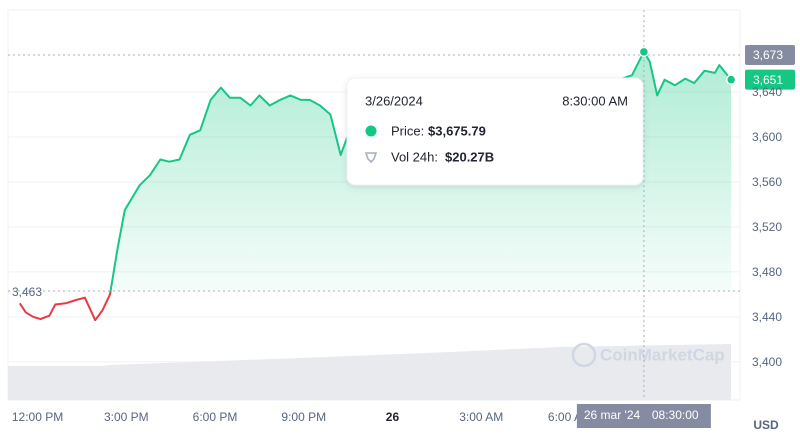 The width and height of the screenshot is (800, 448). What do you see at coordinates (215, 417) in the screenshot?
I see `x-tick-label: 6:00 PM` at bounding box center [215, 417].